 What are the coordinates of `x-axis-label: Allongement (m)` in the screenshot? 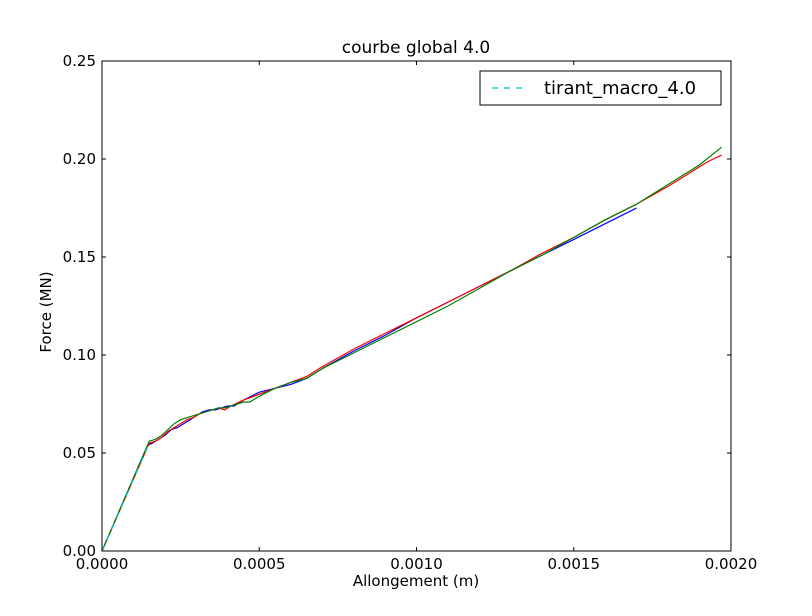 It's located at (416, 581).